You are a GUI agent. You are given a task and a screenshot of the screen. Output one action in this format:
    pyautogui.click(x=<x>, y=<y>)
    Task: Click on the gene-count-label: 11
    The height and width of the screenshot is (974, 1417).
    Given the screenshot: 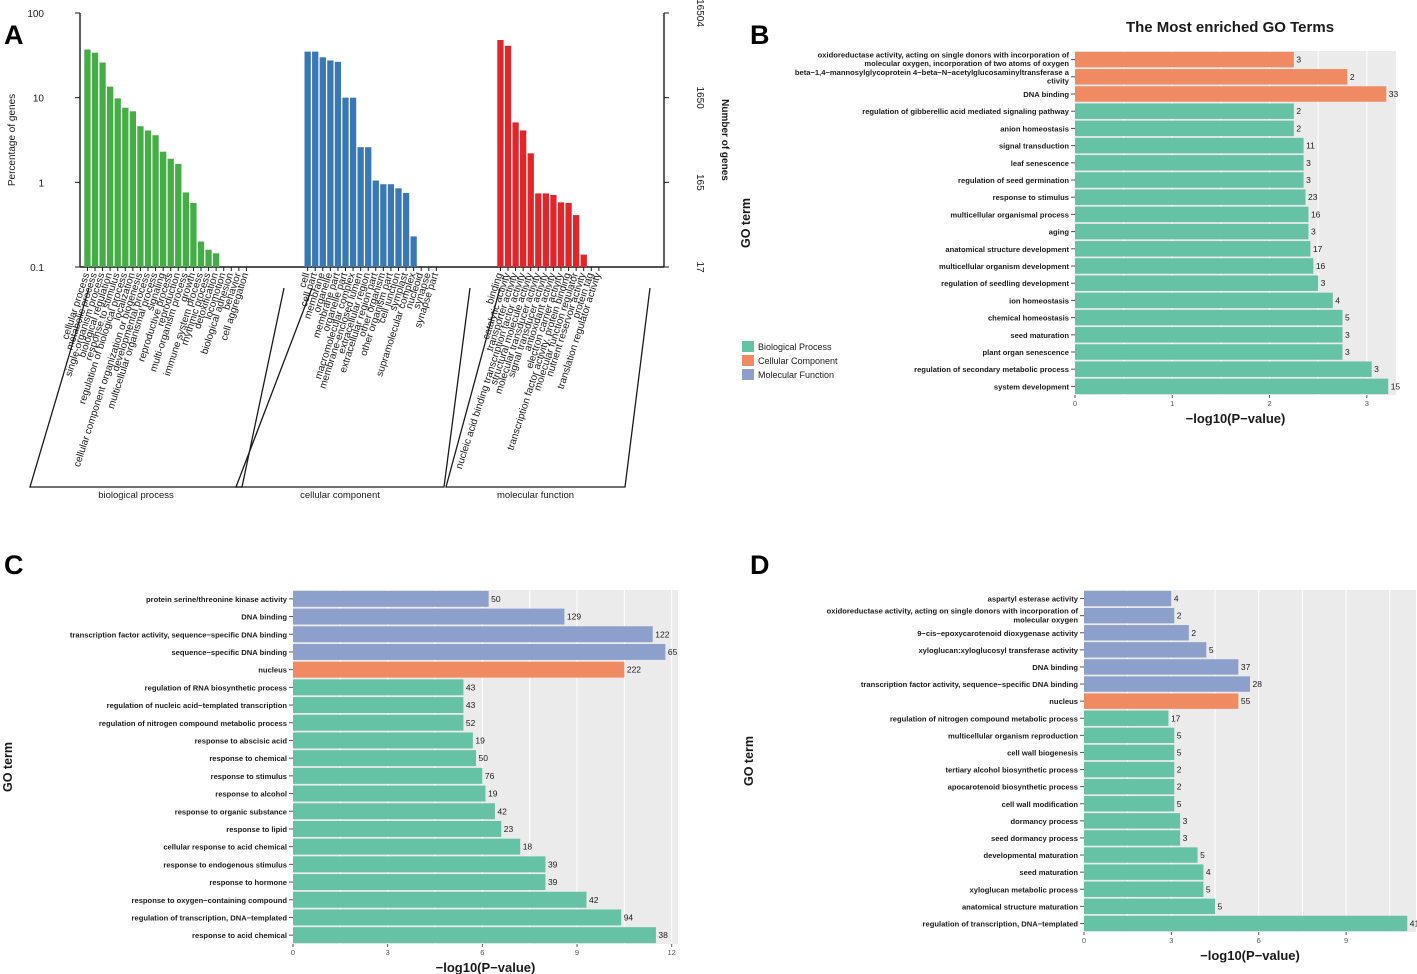 What is the action you would take?
    pyautogui.click(x=1310, y=146)
    